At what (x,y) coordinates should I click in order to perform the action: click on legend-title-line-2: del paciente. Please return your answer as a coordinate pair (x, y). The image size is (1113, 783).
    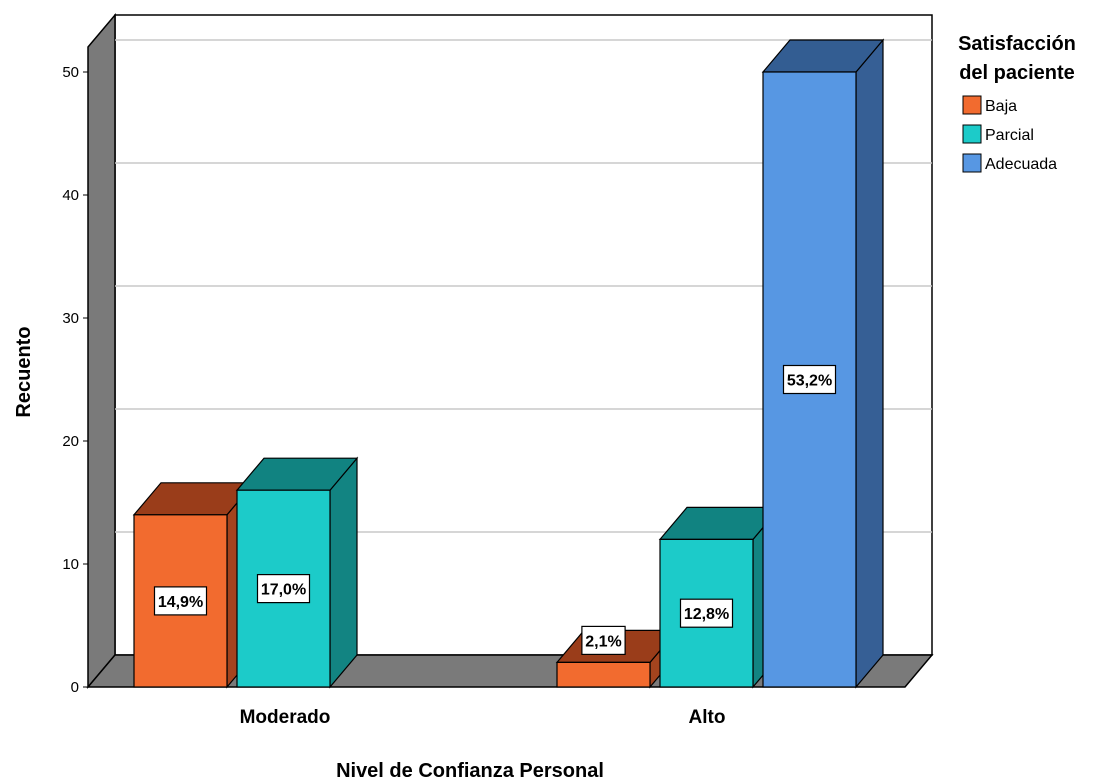
    Looking at the image, I should click on (1017, 73).